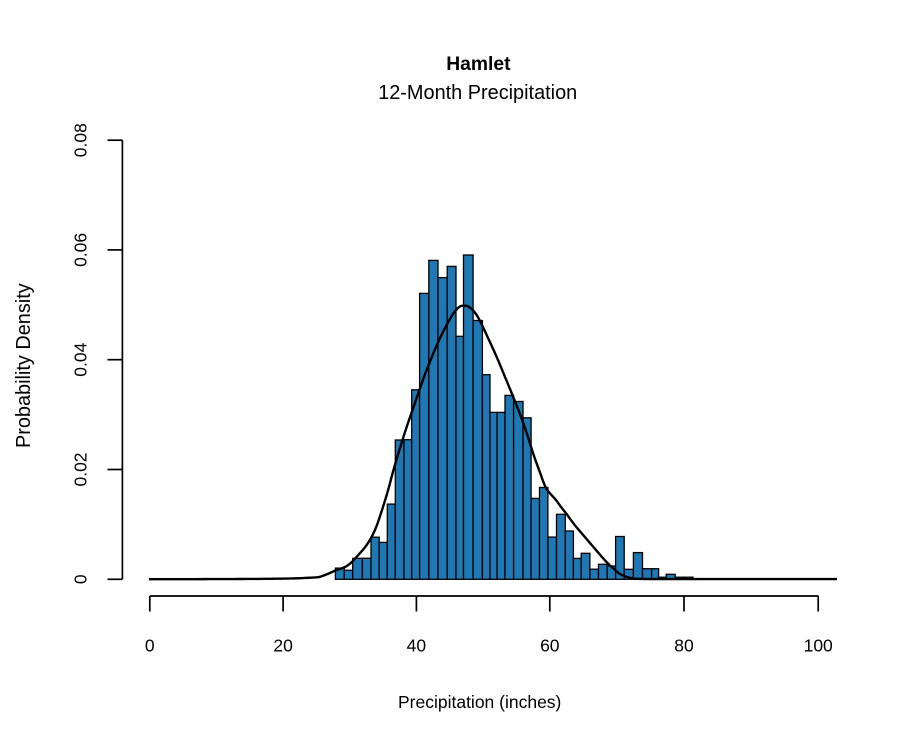  What do you see at coordinates (684, 646) in the screenshot?
I see `svg-text: 80` at bounding box center [684, 646].